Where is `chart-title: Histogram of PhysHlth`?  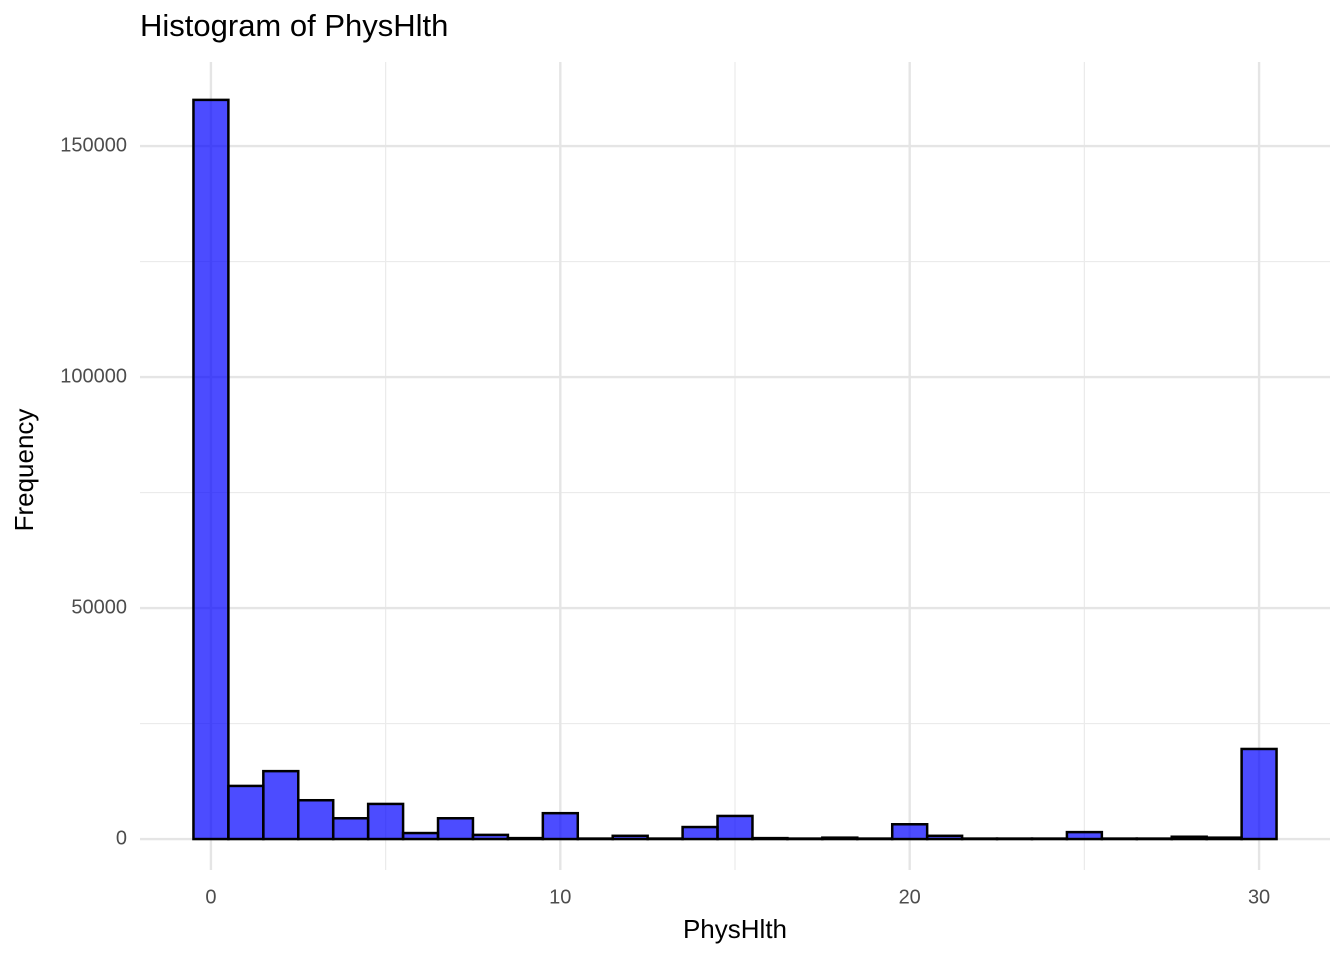
chart-title: Histogram of PhysHlth is located at coordinates (294, 25).